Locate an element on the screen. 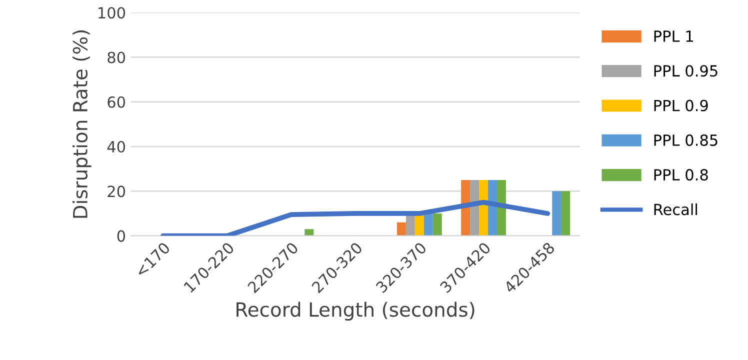  y-tick-label: 60 is located at coordinates (117, 102).